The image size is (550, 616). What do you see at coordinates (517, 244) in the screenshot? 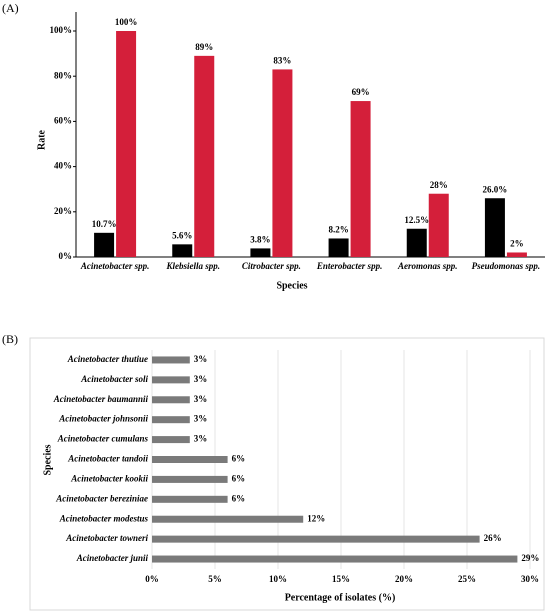
I see `value-label: 2%` at bounding box center [517, 244].